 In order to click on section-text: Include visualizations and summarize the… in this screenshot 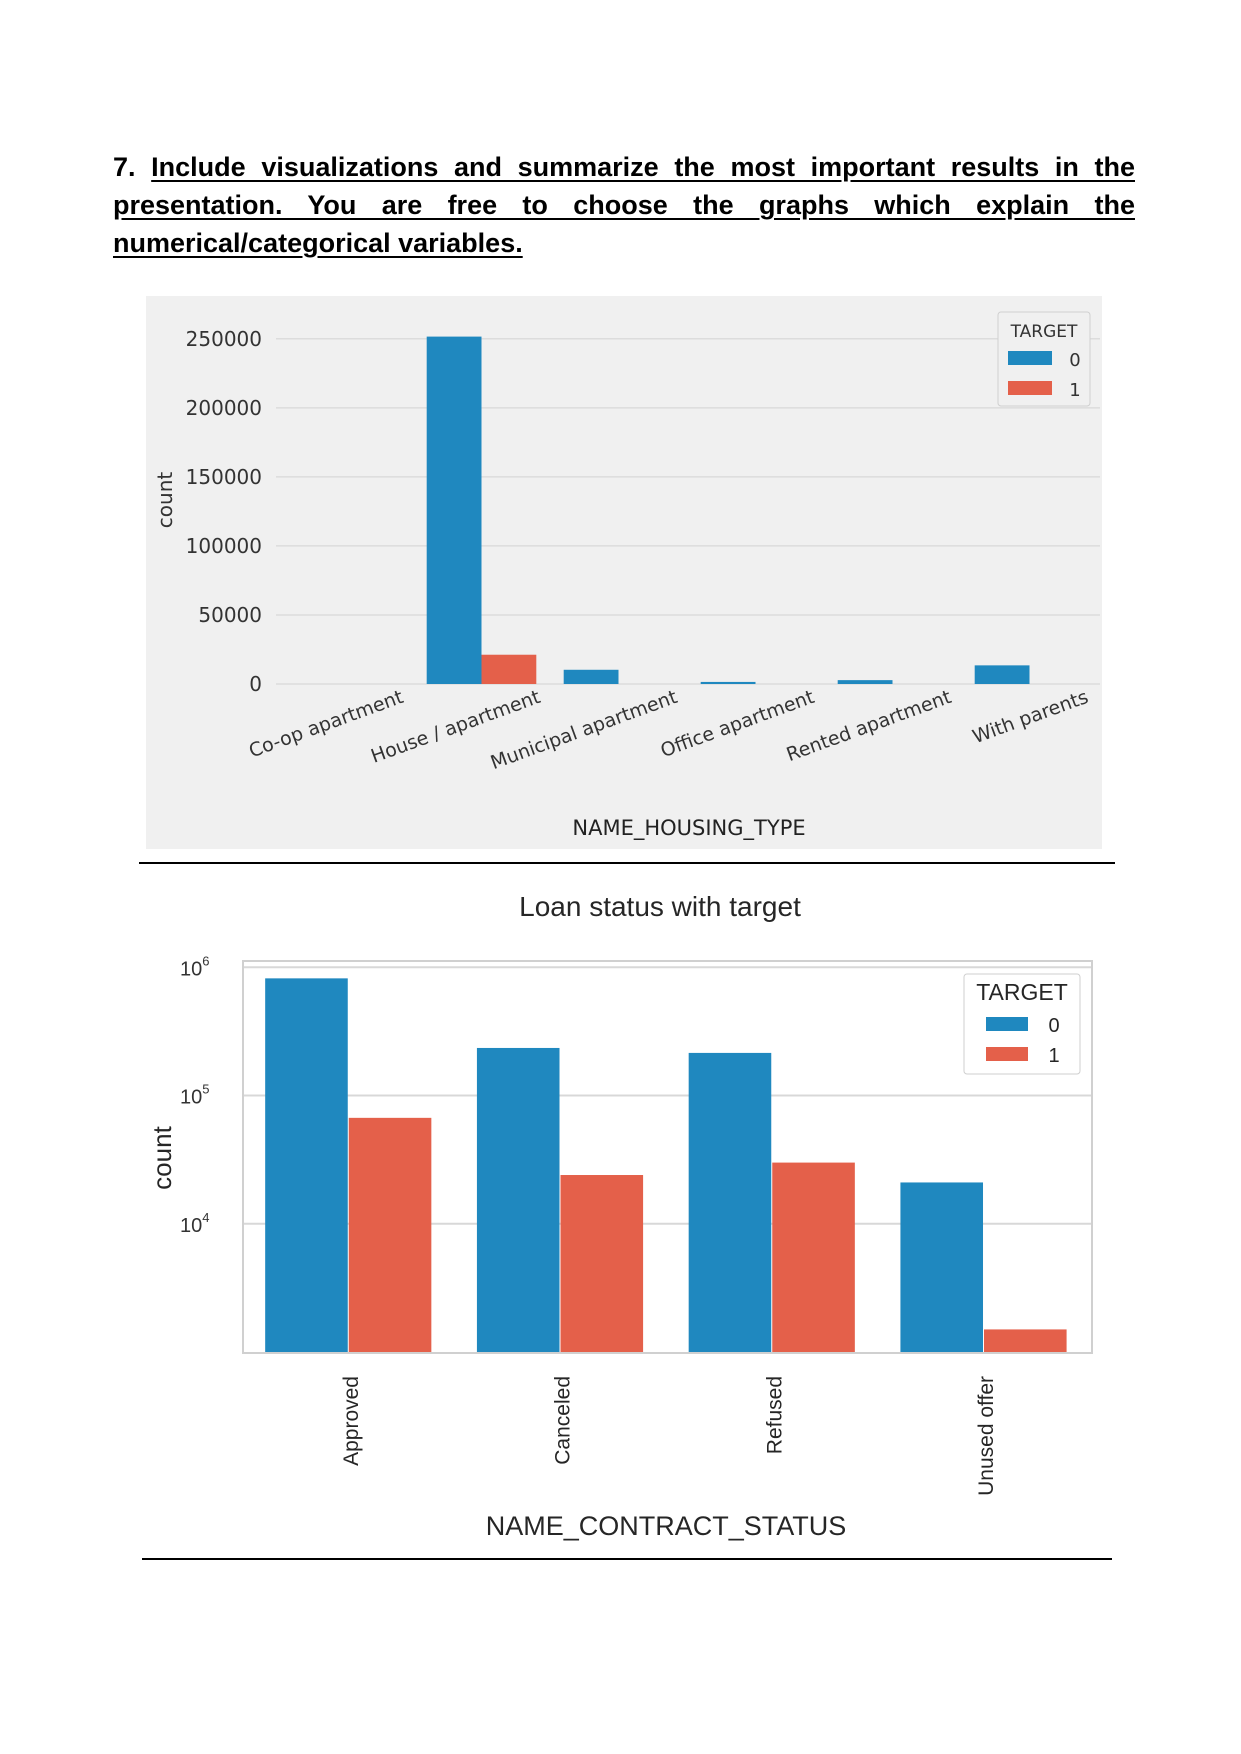, I will do `click(624, 205)`.